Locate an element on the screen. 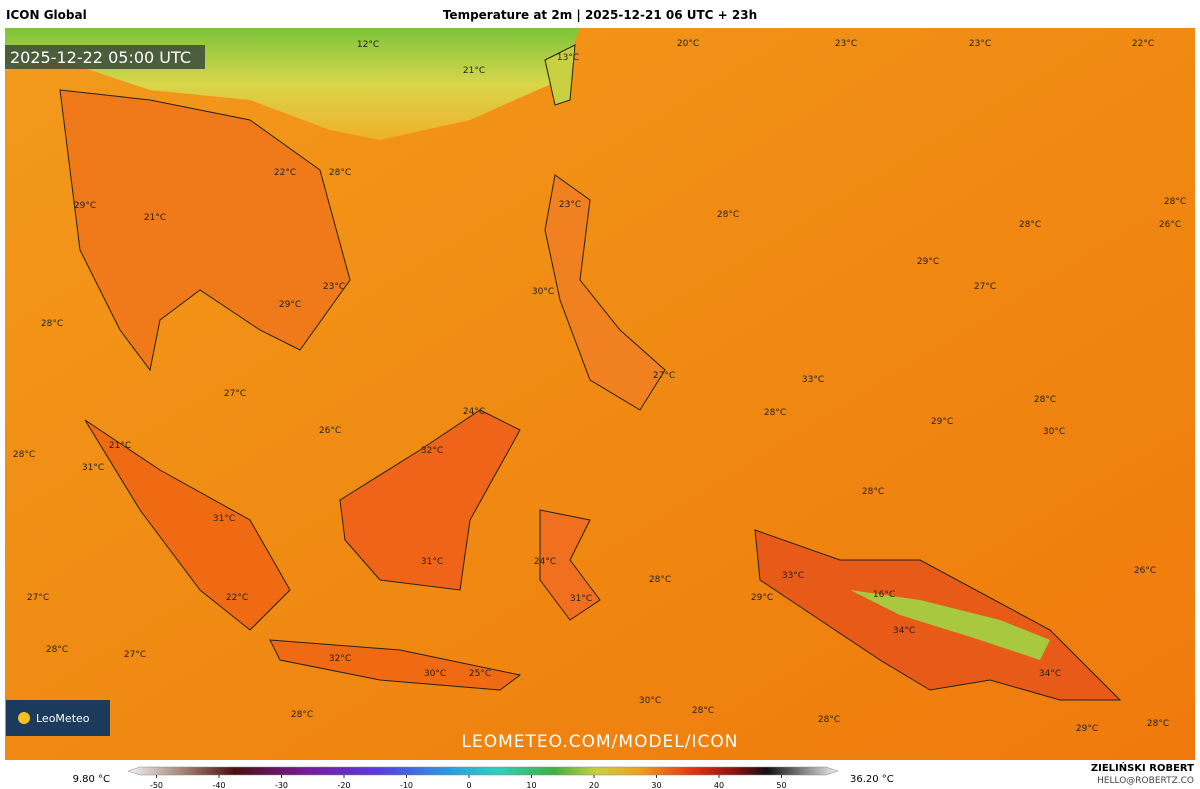 The image size is (1200, 789). colorbar-tick-label: -10 is located at coordinates (406, 785).